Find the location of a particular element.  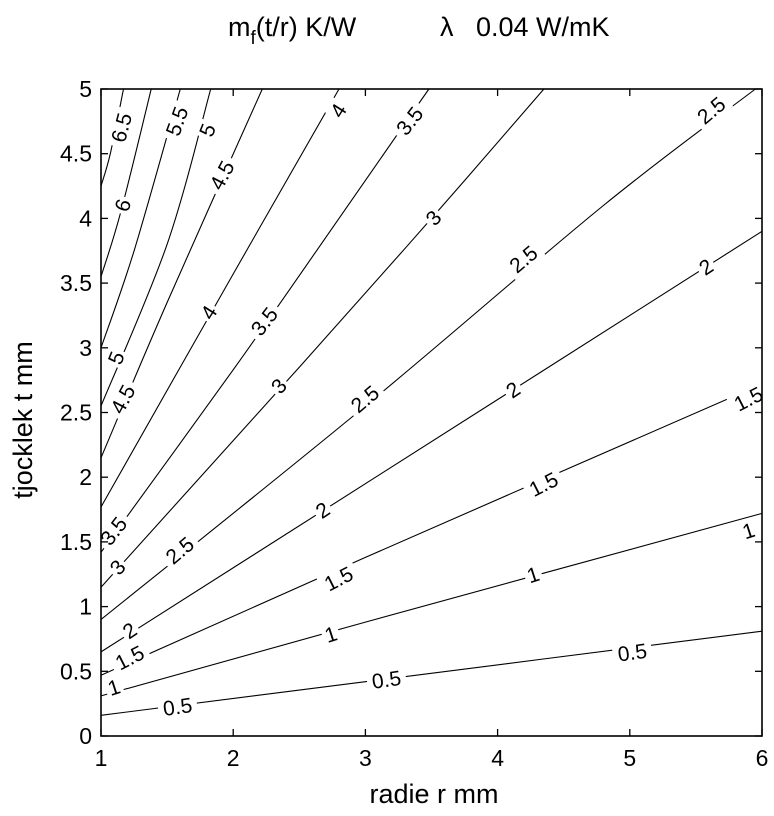

x-tick-label: 1 is located at coordinates (101, 758).